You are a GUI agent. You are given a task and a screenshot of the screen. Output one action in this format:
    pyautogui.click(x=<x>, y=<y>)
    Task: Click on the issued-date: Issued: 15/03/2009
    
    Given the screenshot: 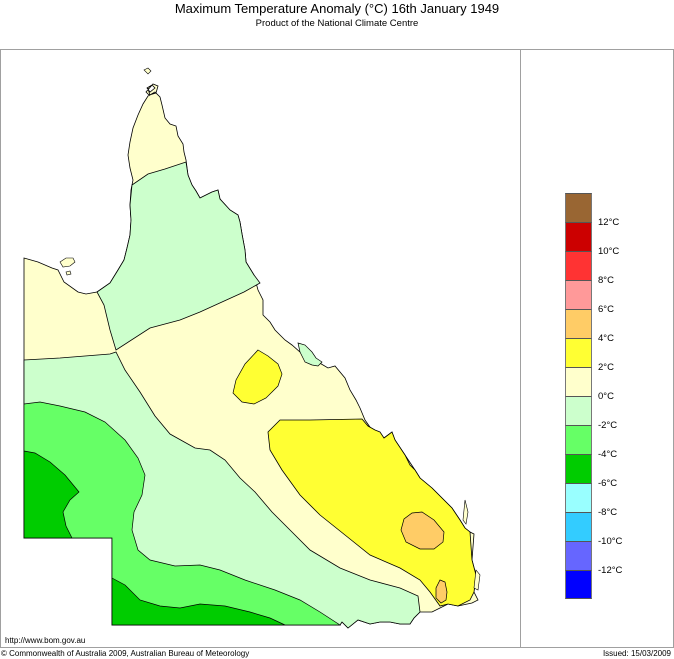 What is the action you would take?
    pyautogui.click(x=636, y=653)
    